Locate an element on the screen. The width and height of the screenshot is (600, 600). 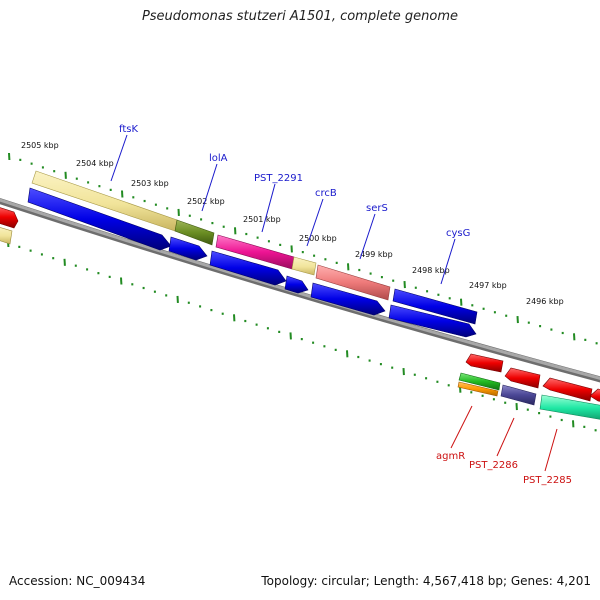
gene-label-lolA: lolA is located at coordinates (218, 158).